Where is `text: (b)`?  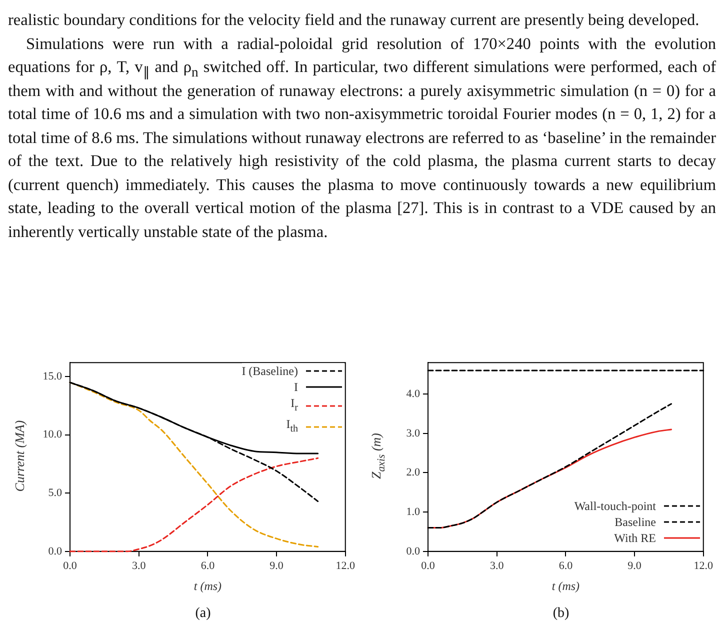
text: (b) is located at coordinates (561, 614).